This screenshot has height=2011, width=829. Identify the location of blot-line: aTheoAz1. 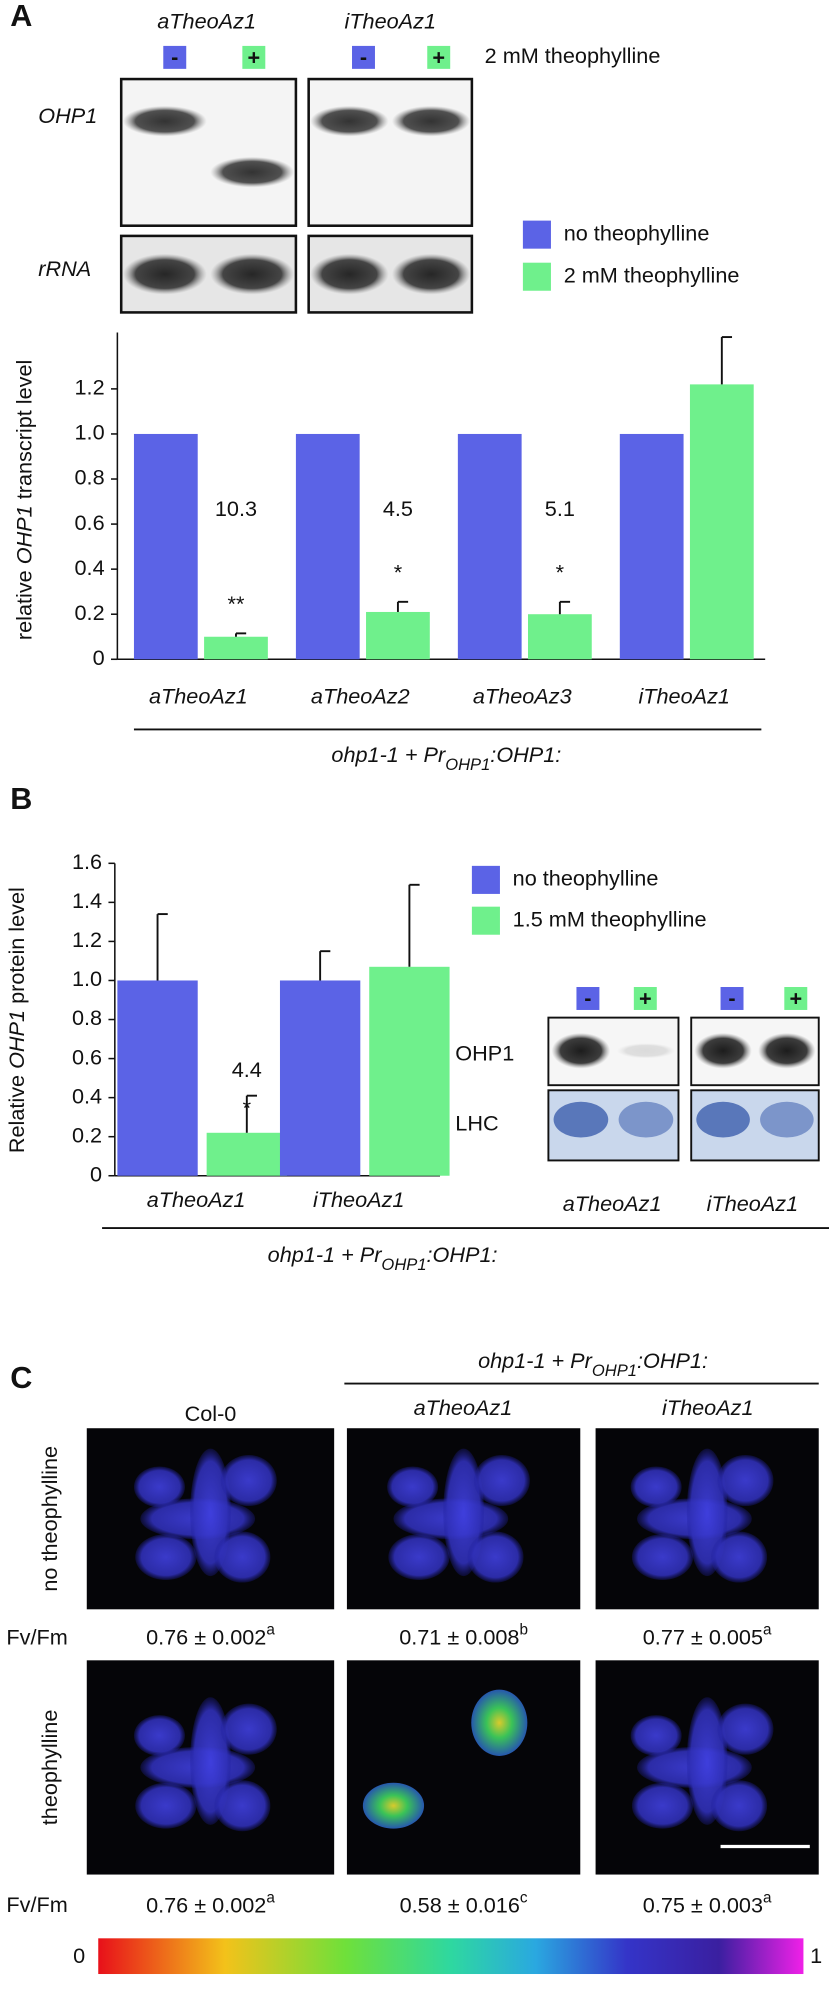
(206, 21).